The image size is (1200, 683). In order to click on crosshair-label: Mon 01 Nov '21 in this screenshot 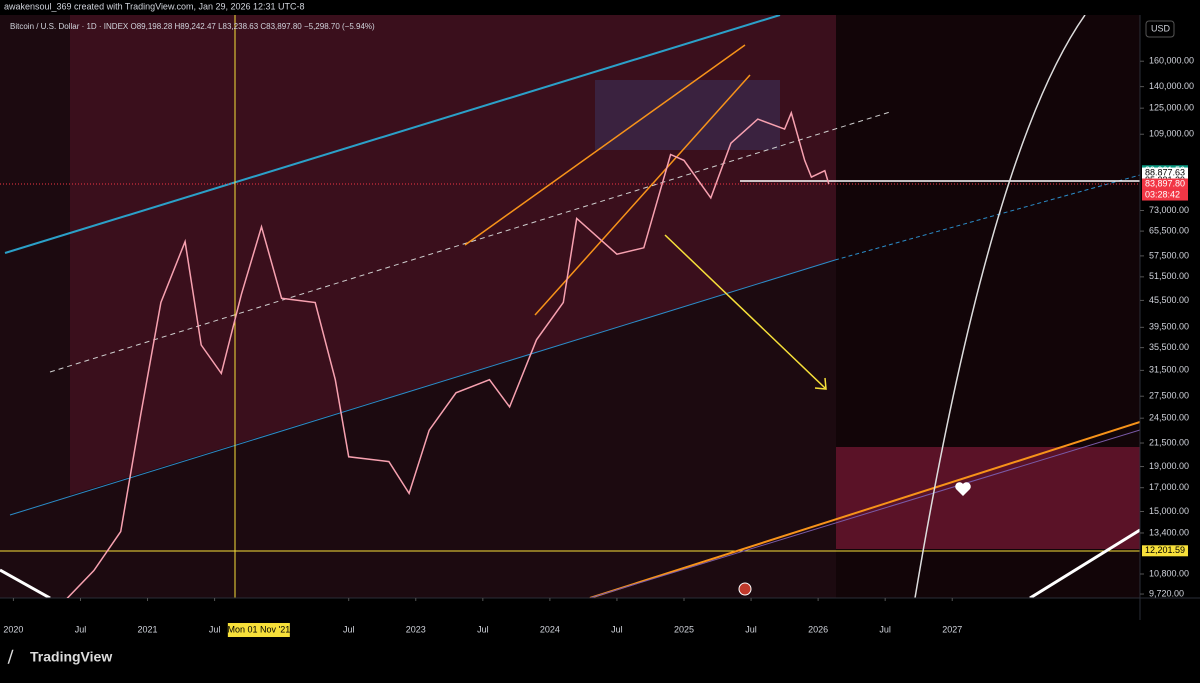, I will do `click(258, 629)`.